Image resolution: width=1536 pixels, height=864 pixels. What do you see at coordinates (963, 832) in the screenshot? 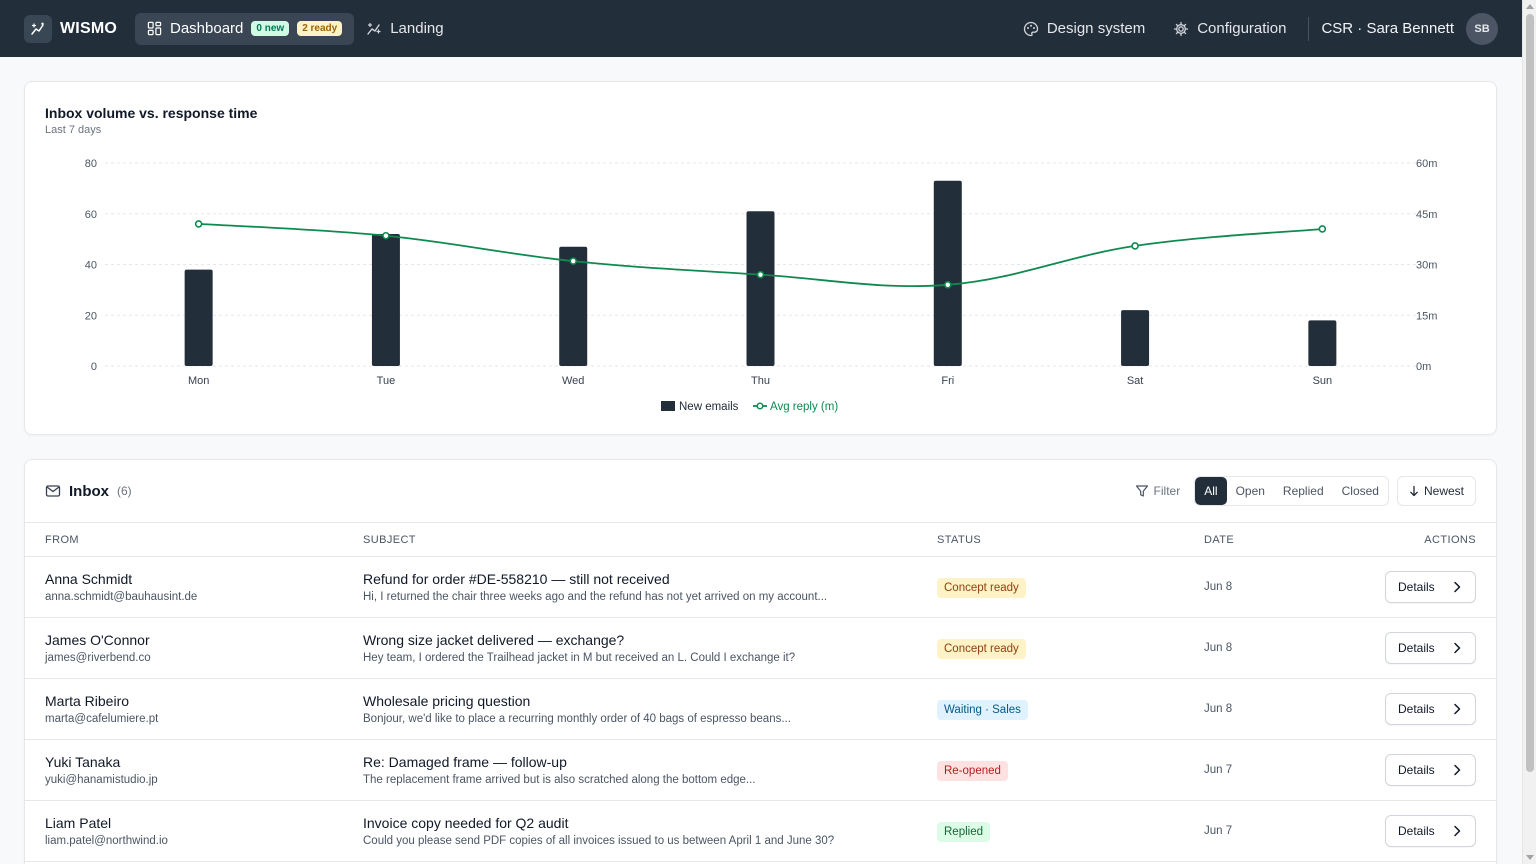
I see `status-badge: Replied` at bounding box center [963, 832].